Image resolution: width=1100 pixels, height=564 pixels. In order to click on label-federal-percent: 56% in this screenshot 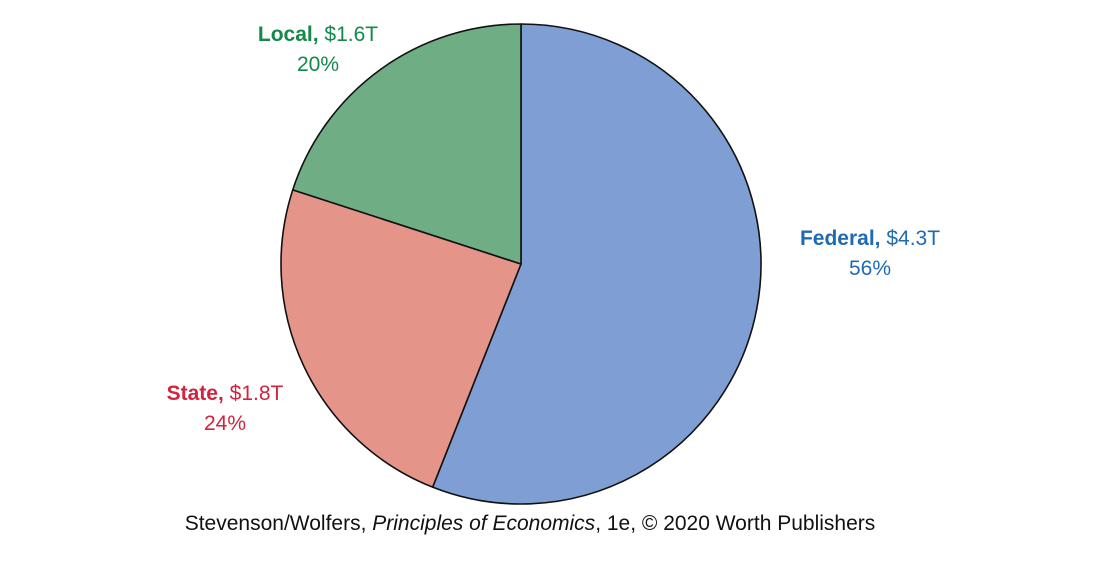, I will do `click(870, 268)`.